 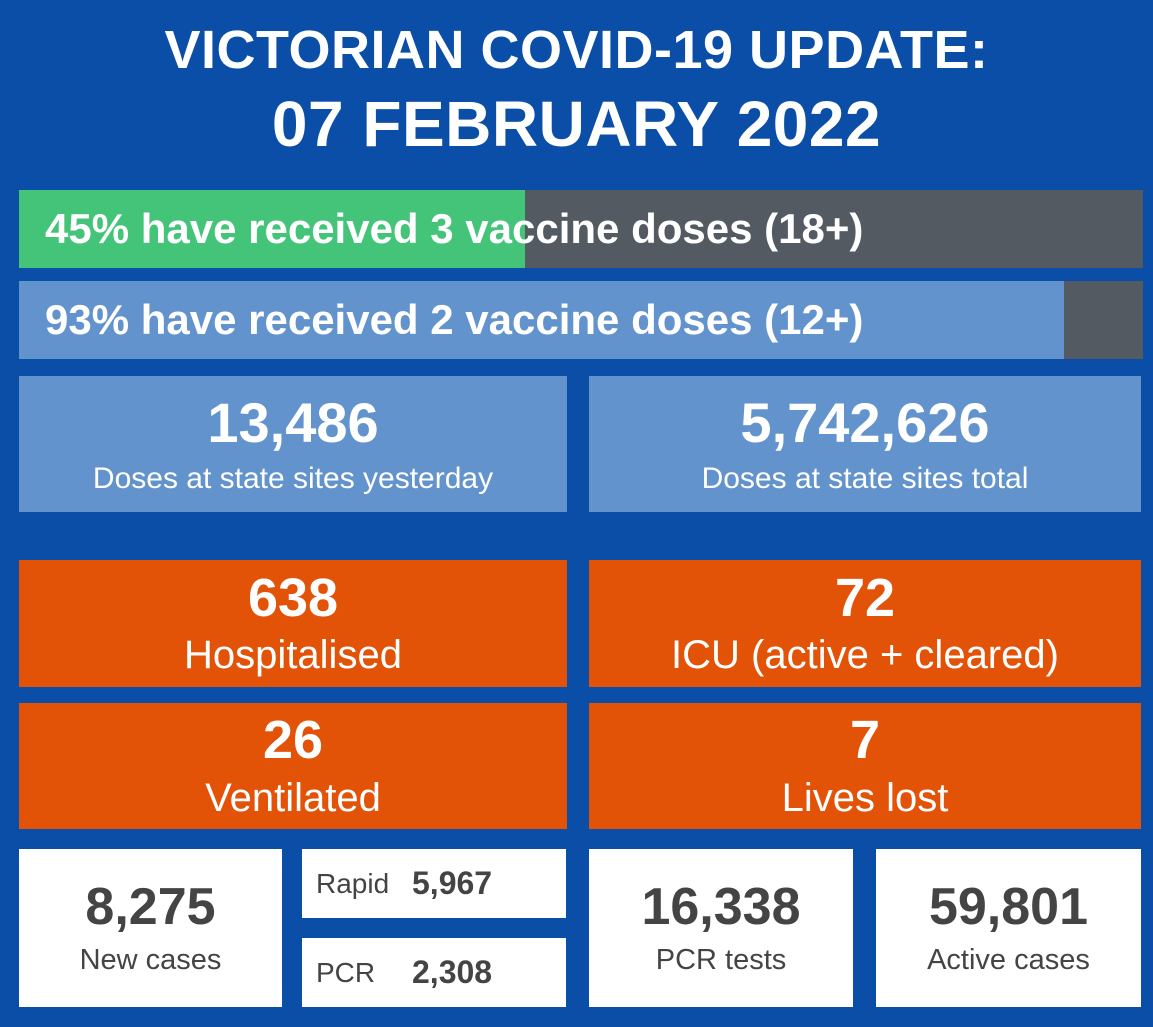 I want to click on rapid-value: 5,967, so click(x=452, y=883).